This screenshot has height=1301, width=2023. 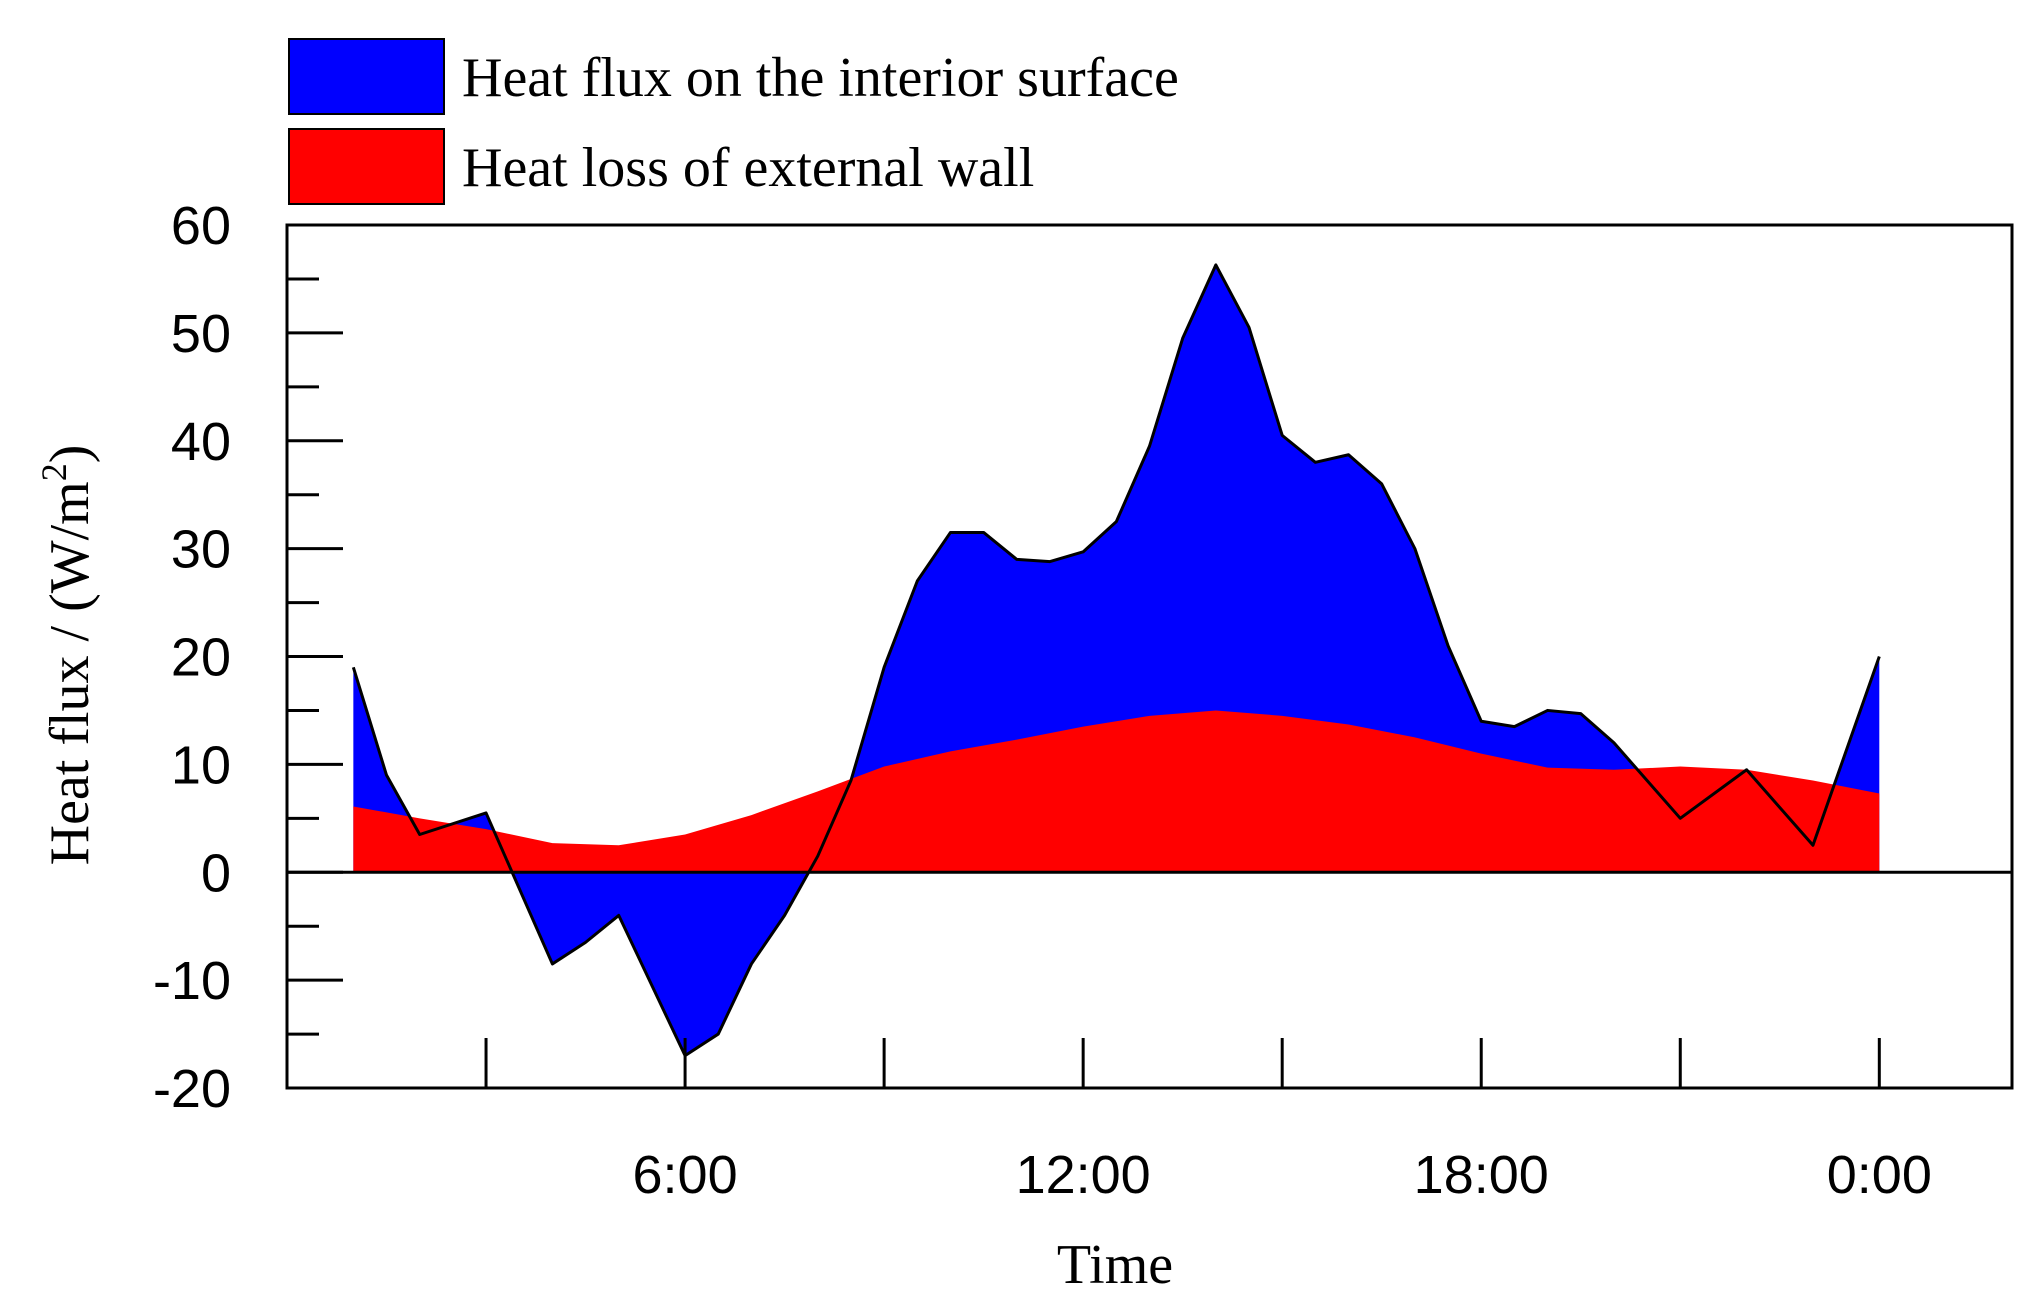 What do you see at coordinates (192, 1089) in the screenshot?
I see `y-tick-label: -20` at bounding box center [192, 1089].